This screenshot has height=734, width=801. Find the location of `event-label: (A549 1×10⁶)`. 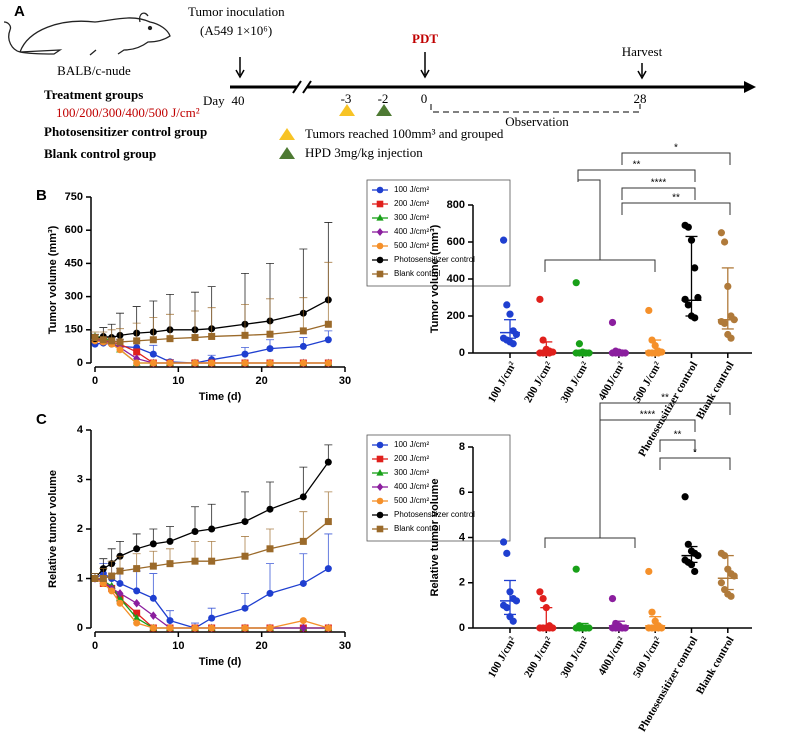

event-label: (A549 1×10⁶) is located at coordinates (236, 30).